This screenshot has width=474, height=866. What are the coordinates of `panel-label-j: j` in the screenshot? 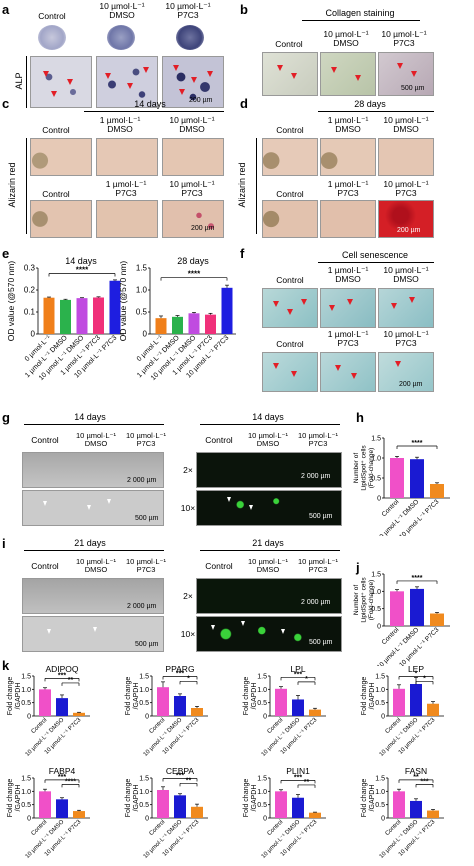 It's located at (358, 567).